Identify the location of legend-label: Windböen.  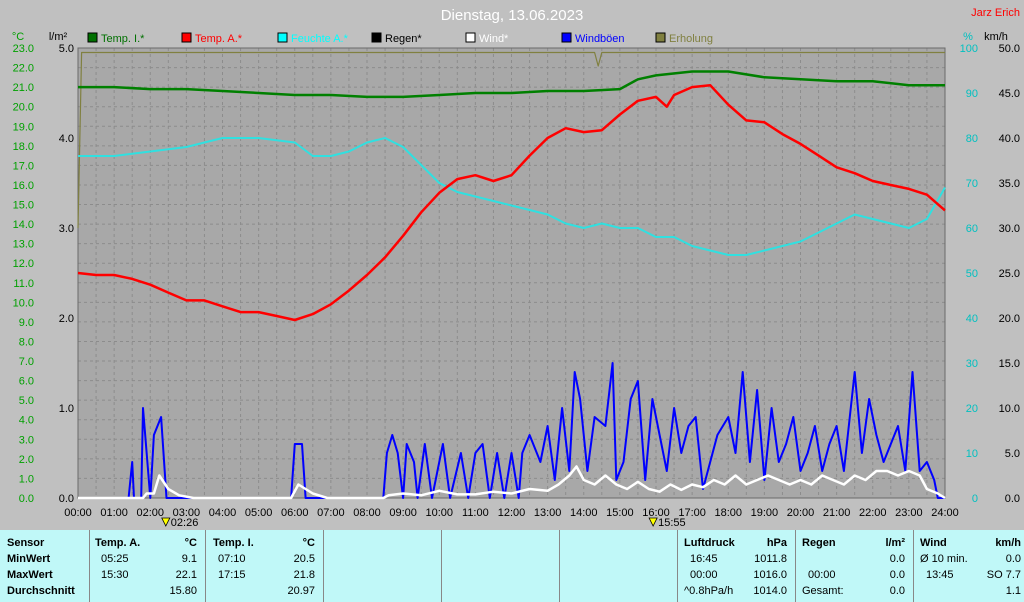
(600, 39).